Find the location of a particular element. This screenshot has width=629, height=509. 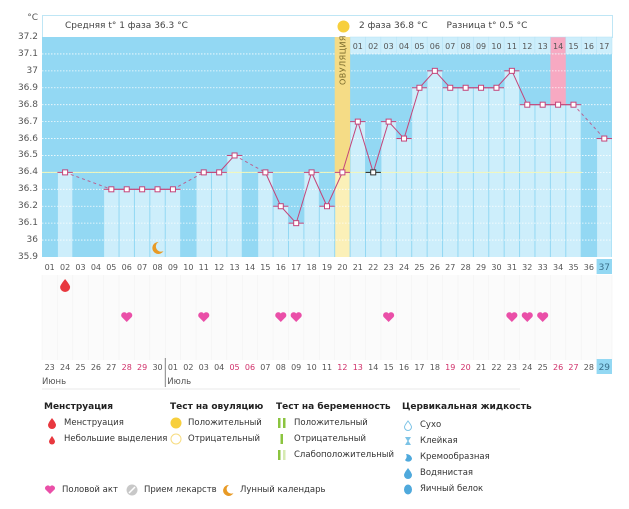

legend-medication: Прием лекарств is located at coordinates (171, 490).